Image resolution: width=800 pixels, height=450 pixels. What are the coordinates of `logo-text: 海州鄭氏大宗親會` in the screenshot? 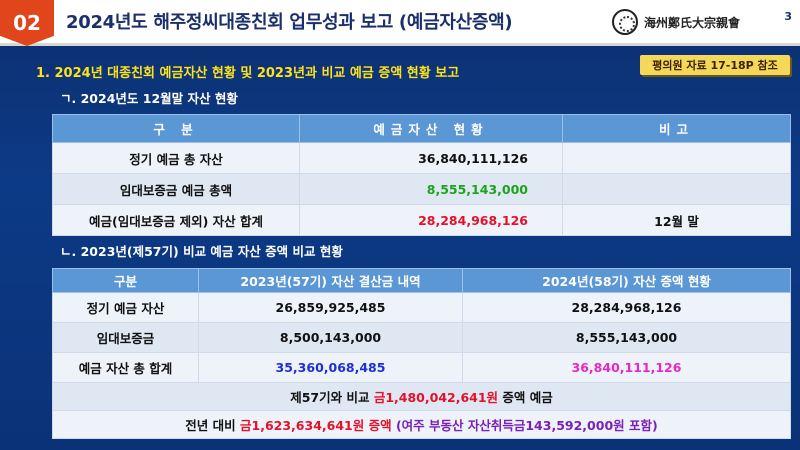 It's located at (692, 22).